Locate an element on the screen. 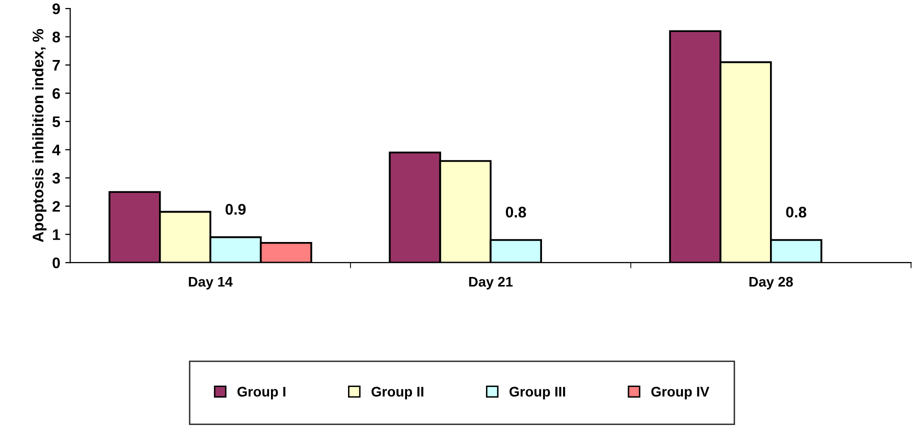  x-tick-label: Day 21 is located at coordinates (491, 283).